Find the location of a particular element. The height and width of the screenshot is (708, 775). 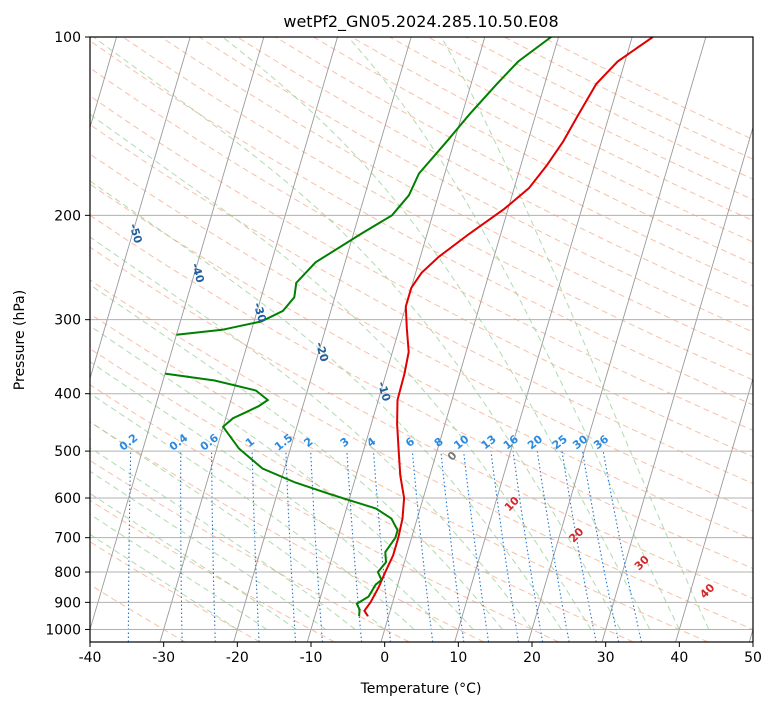

isotherm-label: -40 is located at coordinates (198, 273).